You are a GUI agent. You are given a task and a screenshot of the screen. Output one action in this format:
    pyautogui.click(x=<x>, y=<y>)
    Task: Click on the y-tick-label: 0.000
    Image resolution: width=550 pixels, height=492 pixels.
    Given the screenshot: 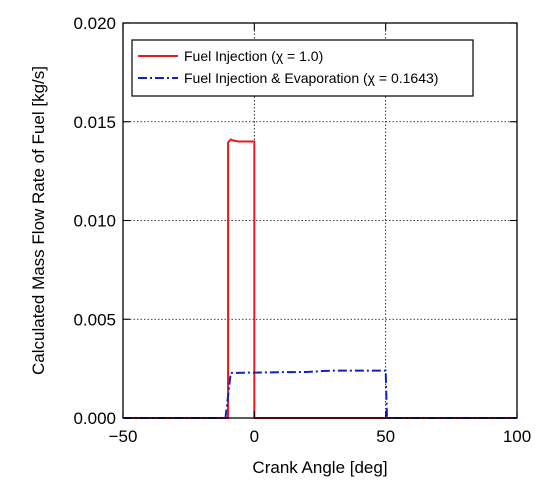 What is the action you would take?
    pyautogui.click(x=94, y=418)
    